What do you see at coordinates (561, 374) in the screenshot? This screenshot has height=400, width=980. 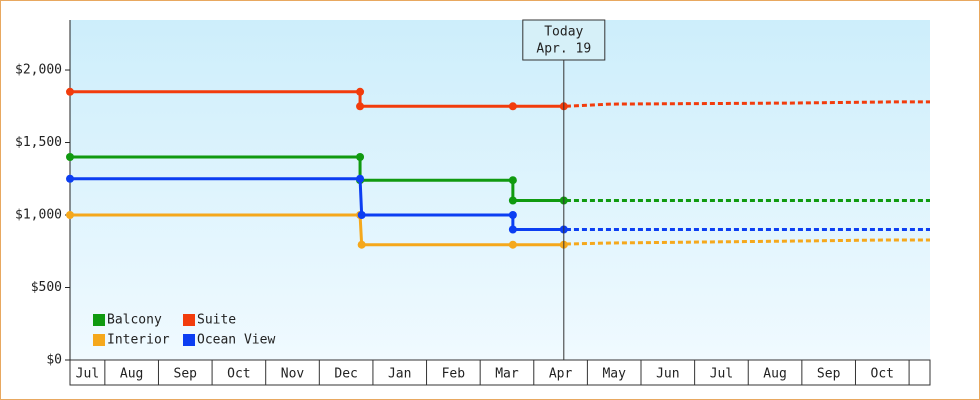 I see `x-tick-label: Apr` at bounding box center [561, 374].